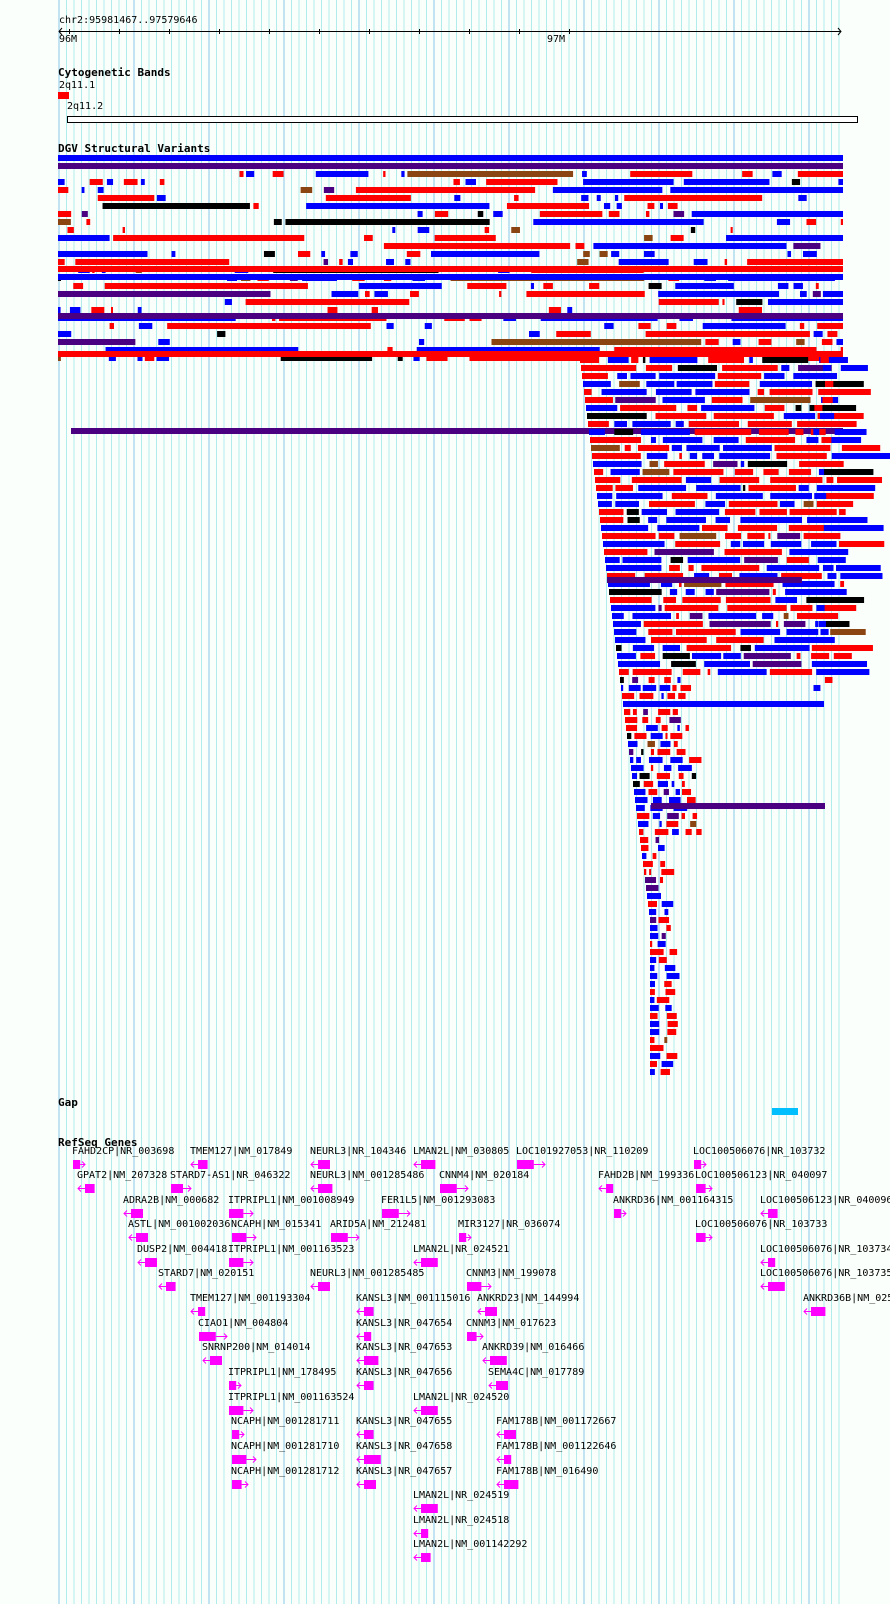 The height and width of the screenshot is (1604, 890). Describe the element at coordinates (241, 1151) in the screenshot. I see `gene-label: TMEM127|NM_017849` at that location.